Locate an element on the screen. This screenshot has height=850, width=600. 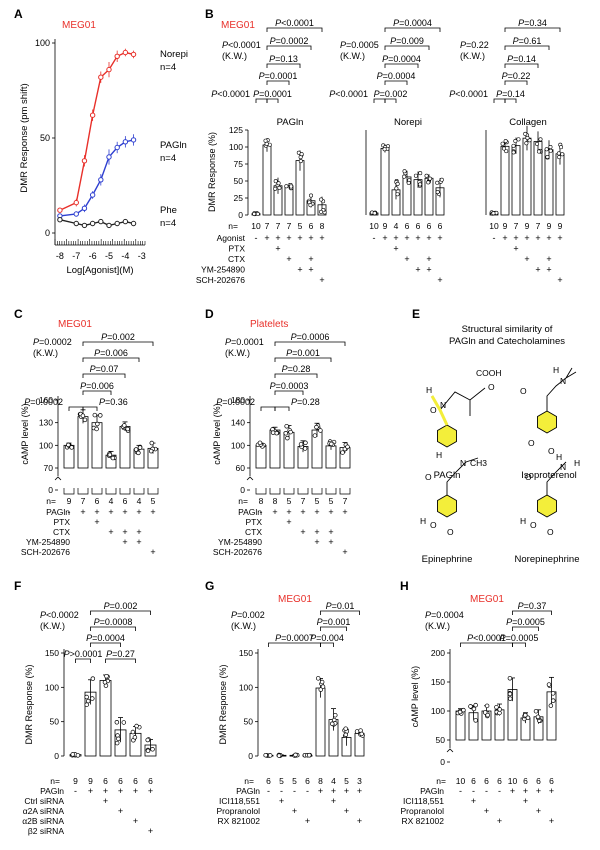
structure-label-pagln: PAGln is located at coordinates (447, 475).